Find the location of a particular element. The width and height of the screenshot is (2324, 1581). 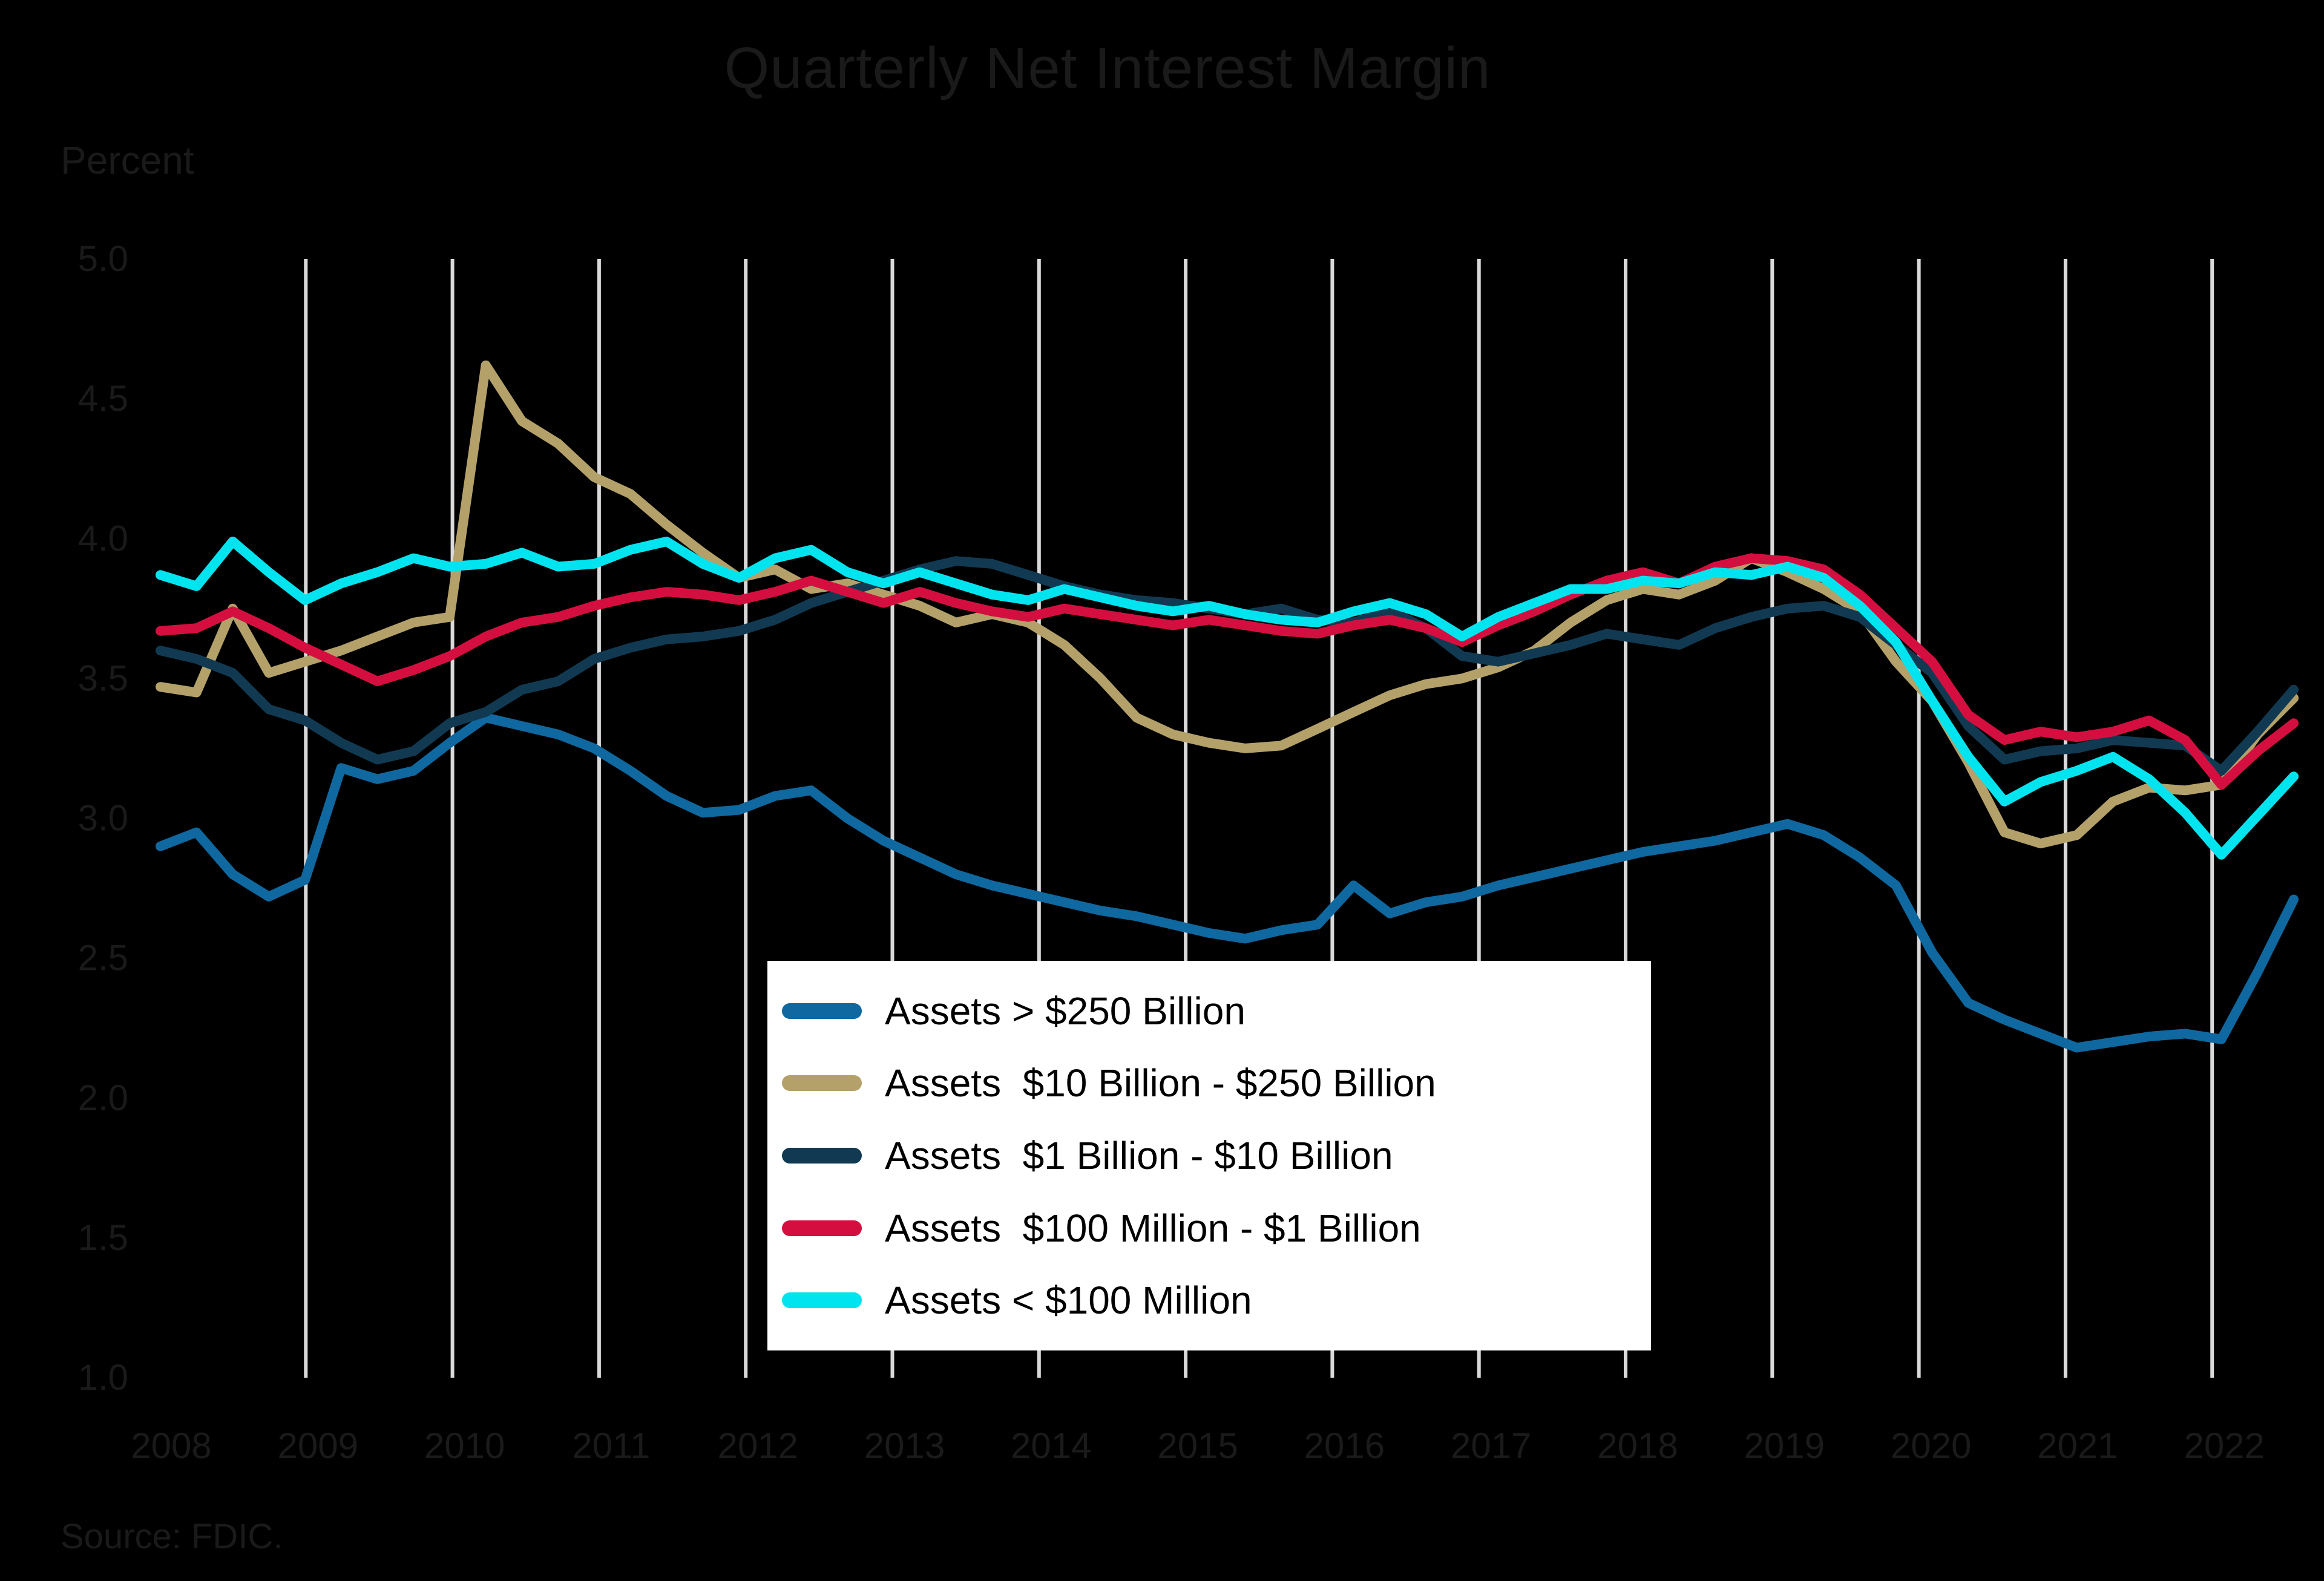

legend-item-assets-10b-250b: Assets $10 Billion - $250 Billion is located at coordinates (1209, 1083).